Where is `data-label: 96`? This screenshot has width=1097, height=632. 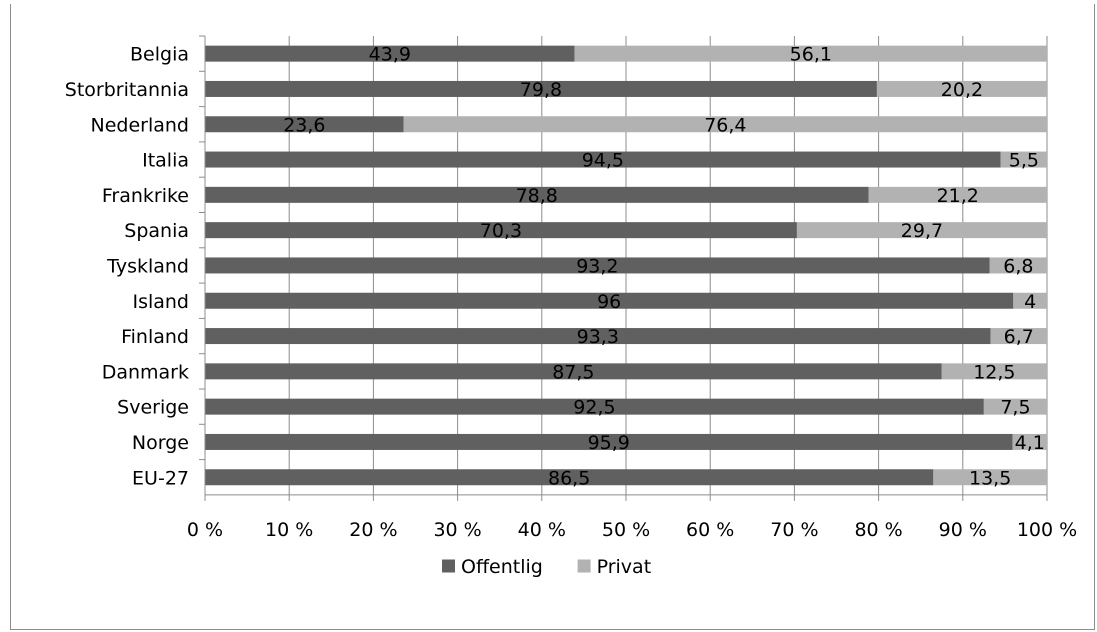 data-label: 96 is located at coordinates (609, 302).